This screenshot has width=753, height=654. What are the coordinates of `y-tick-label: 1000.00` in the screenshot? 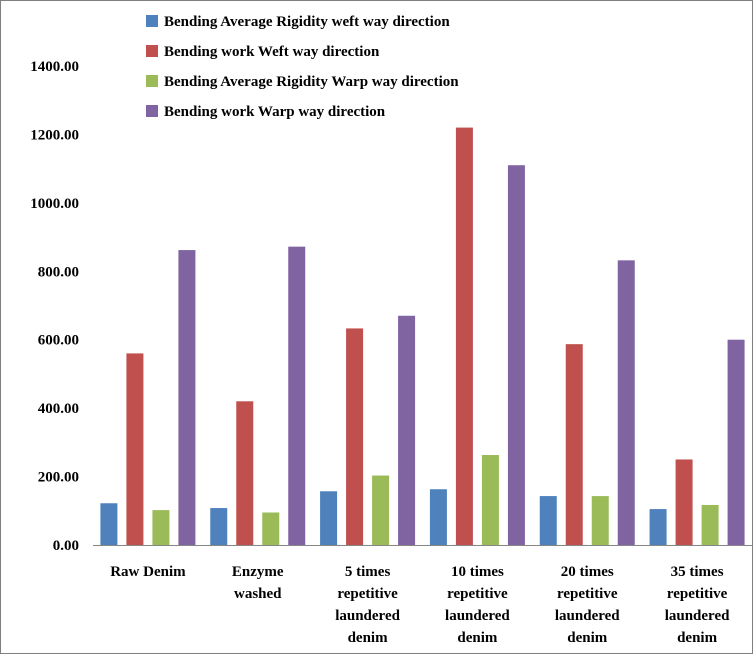 It's located at (54, 204).